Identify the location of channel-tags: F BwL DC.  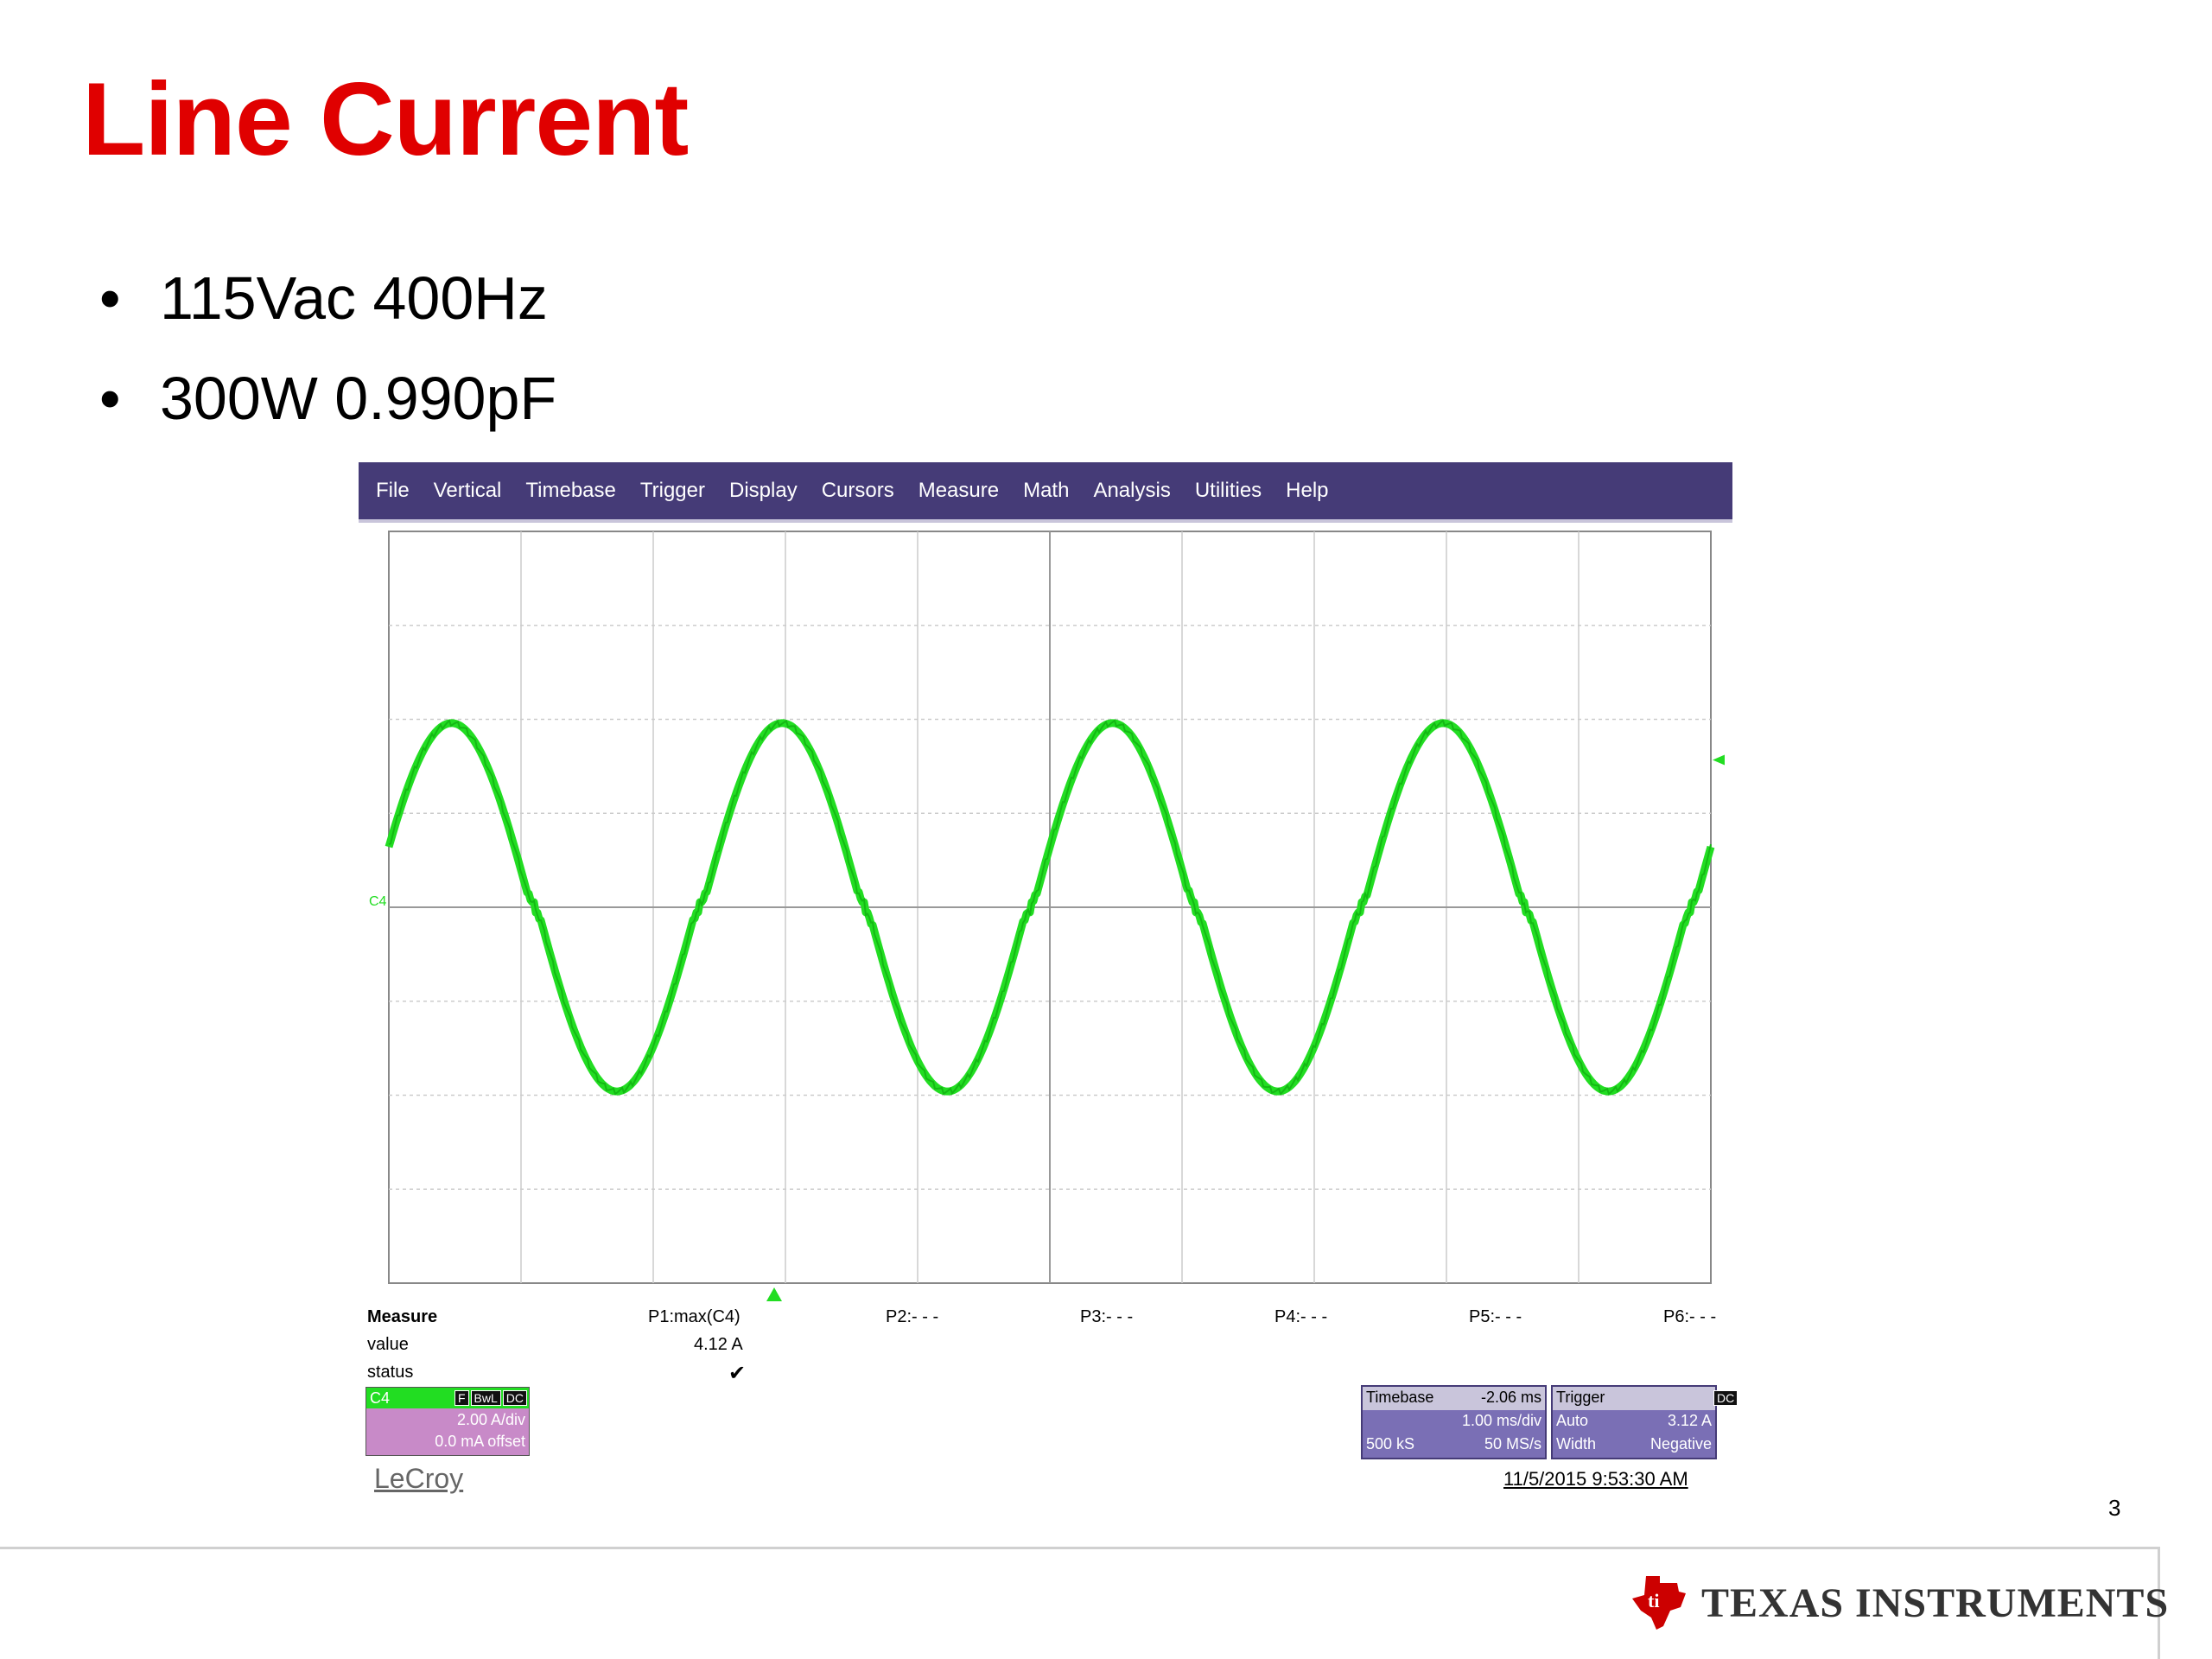
(490, 1398).